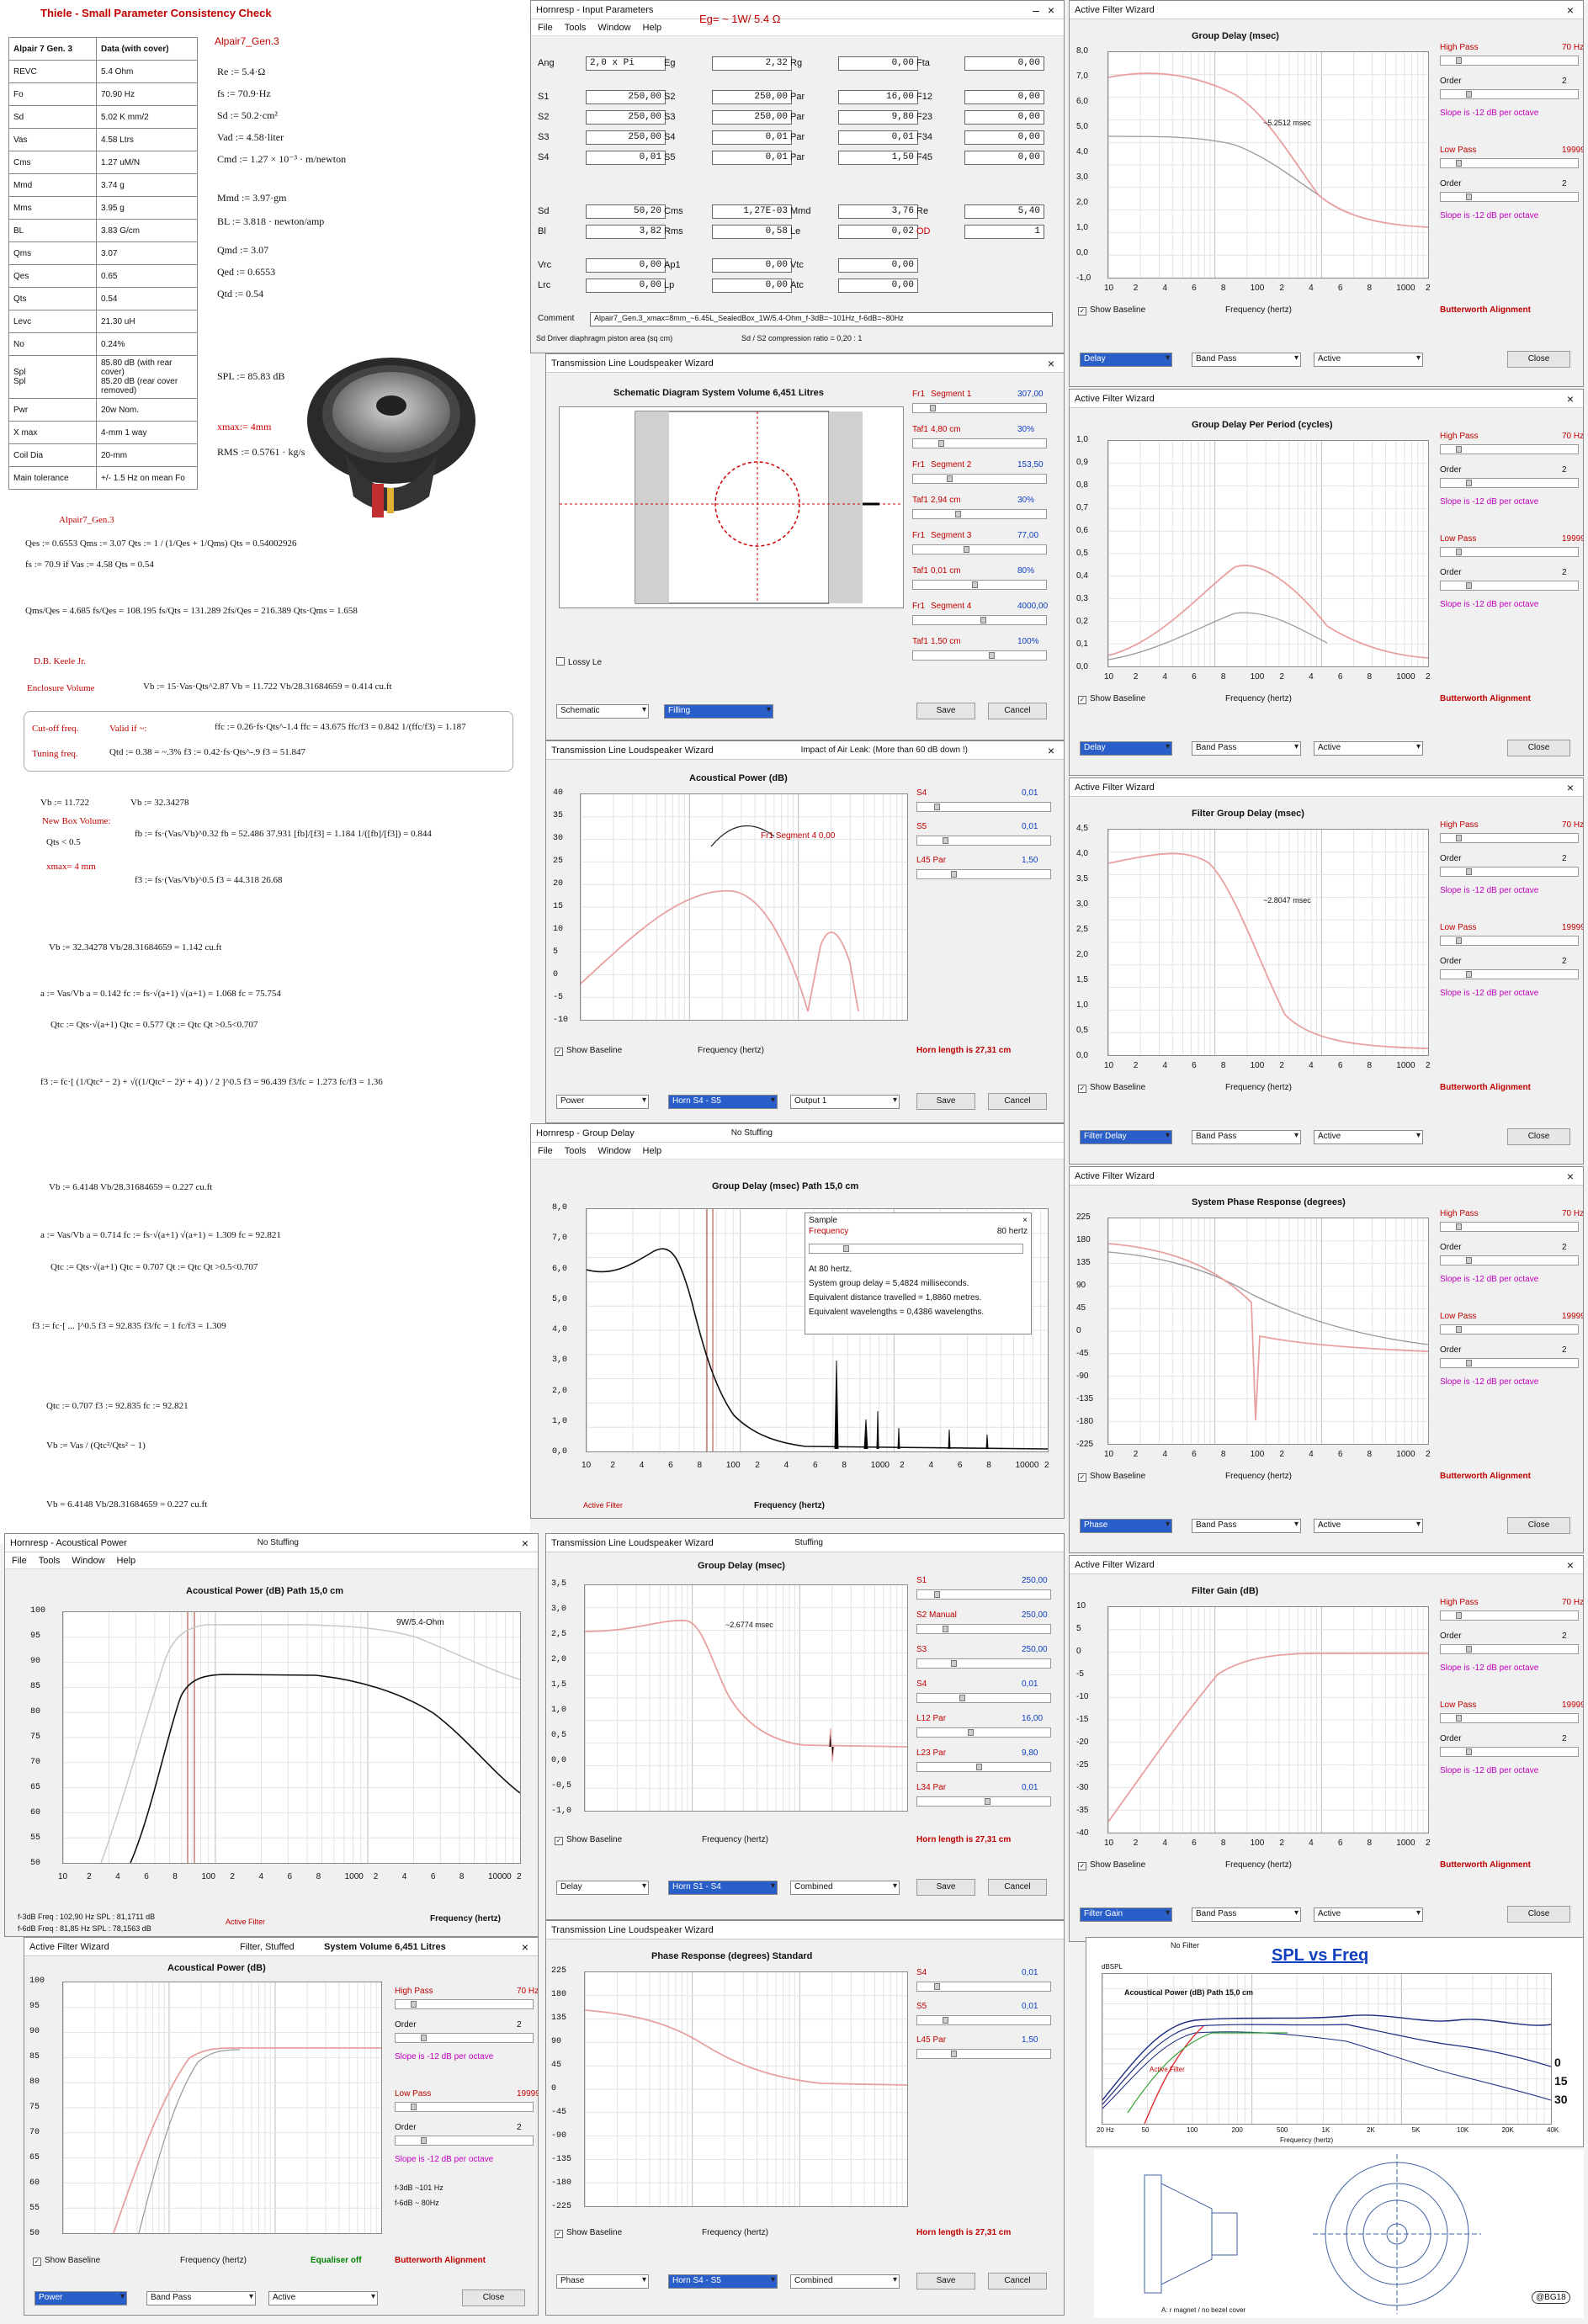 This screenshot has width=1588, height=2324. I want to click on param-field: 16,00, so click(878, 97).